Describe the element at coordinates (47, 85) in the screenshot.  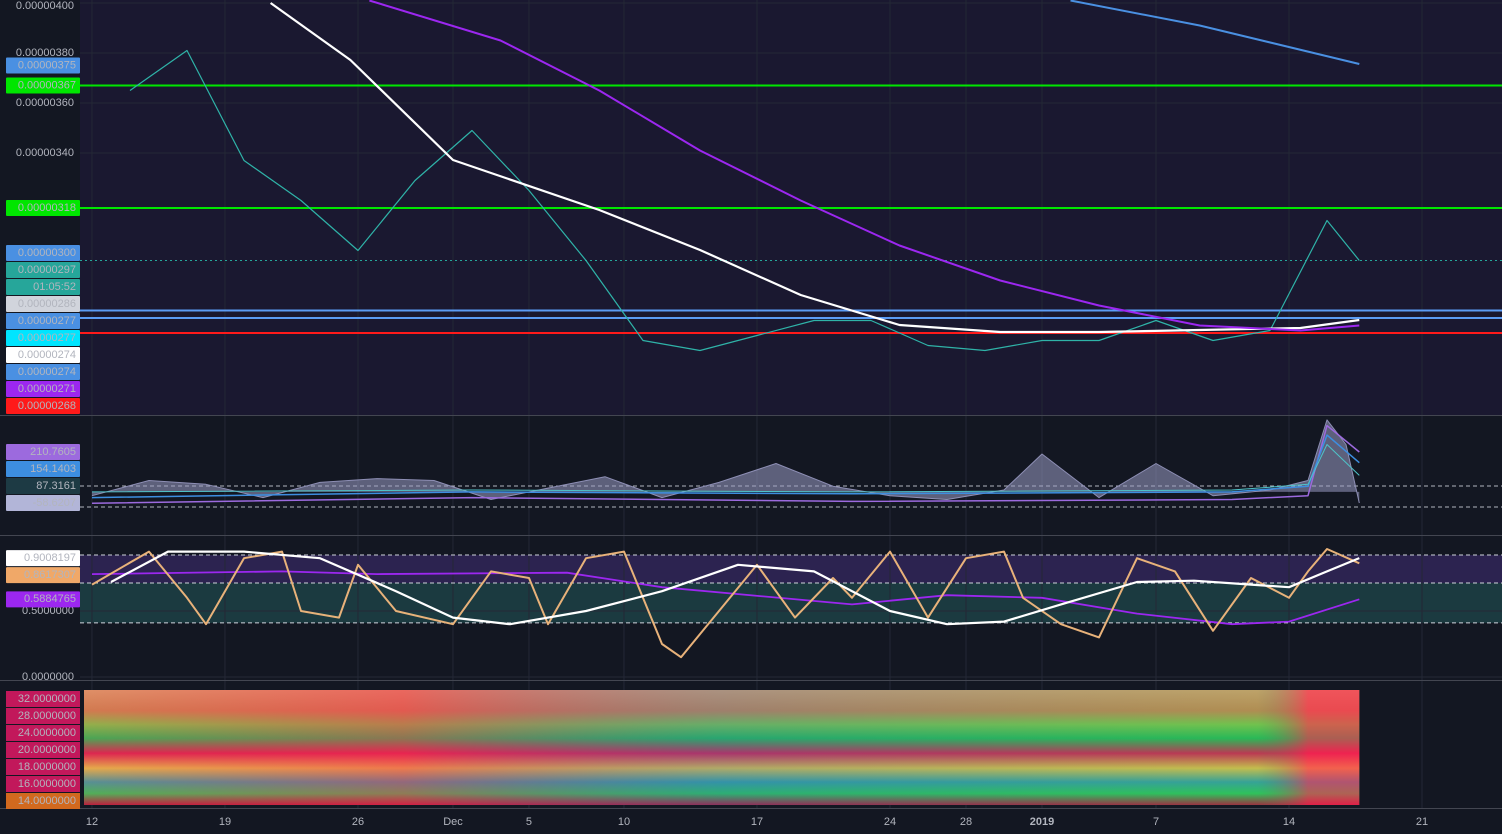
I see `price-tag-label: 0.00000367` at that location.